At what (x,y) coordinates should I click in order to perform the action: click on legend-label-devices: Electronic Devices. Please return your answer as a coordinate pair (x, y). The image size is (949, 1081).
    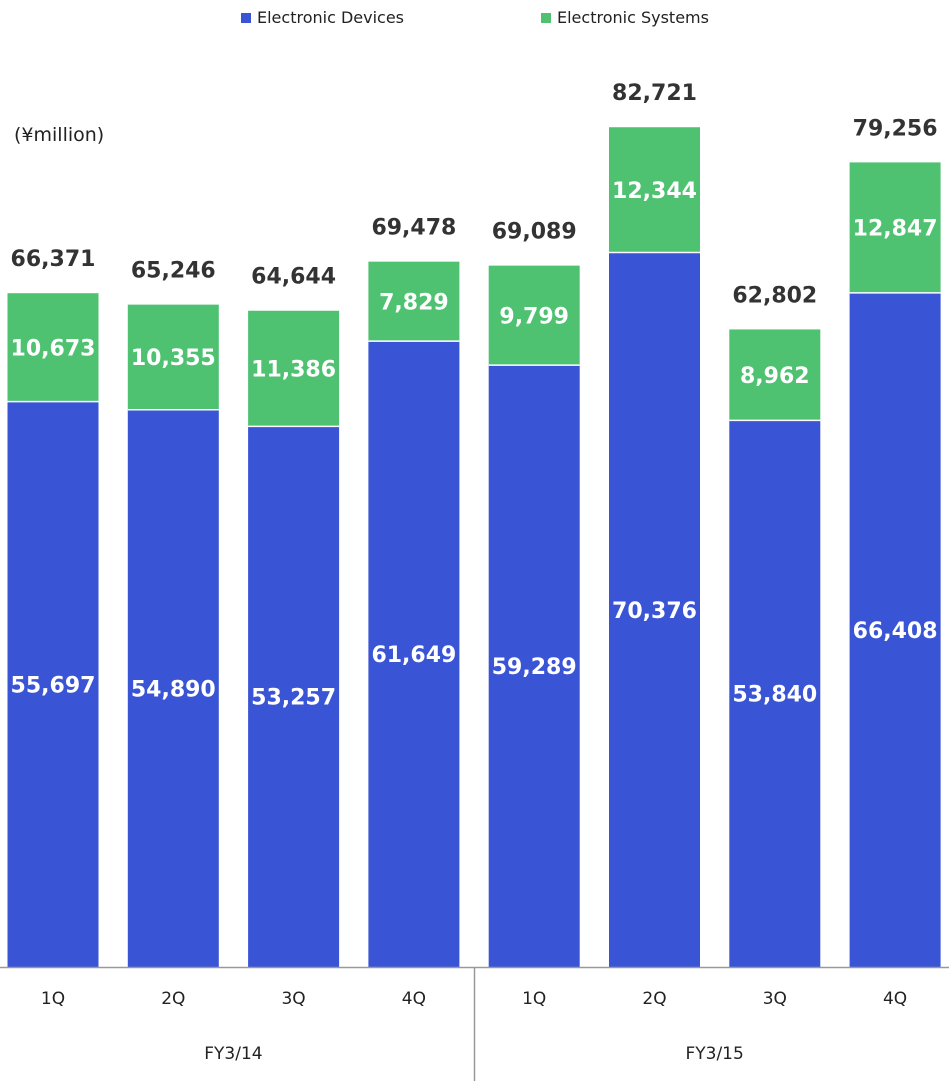
    Looking at the image, I should click on (331, 17).